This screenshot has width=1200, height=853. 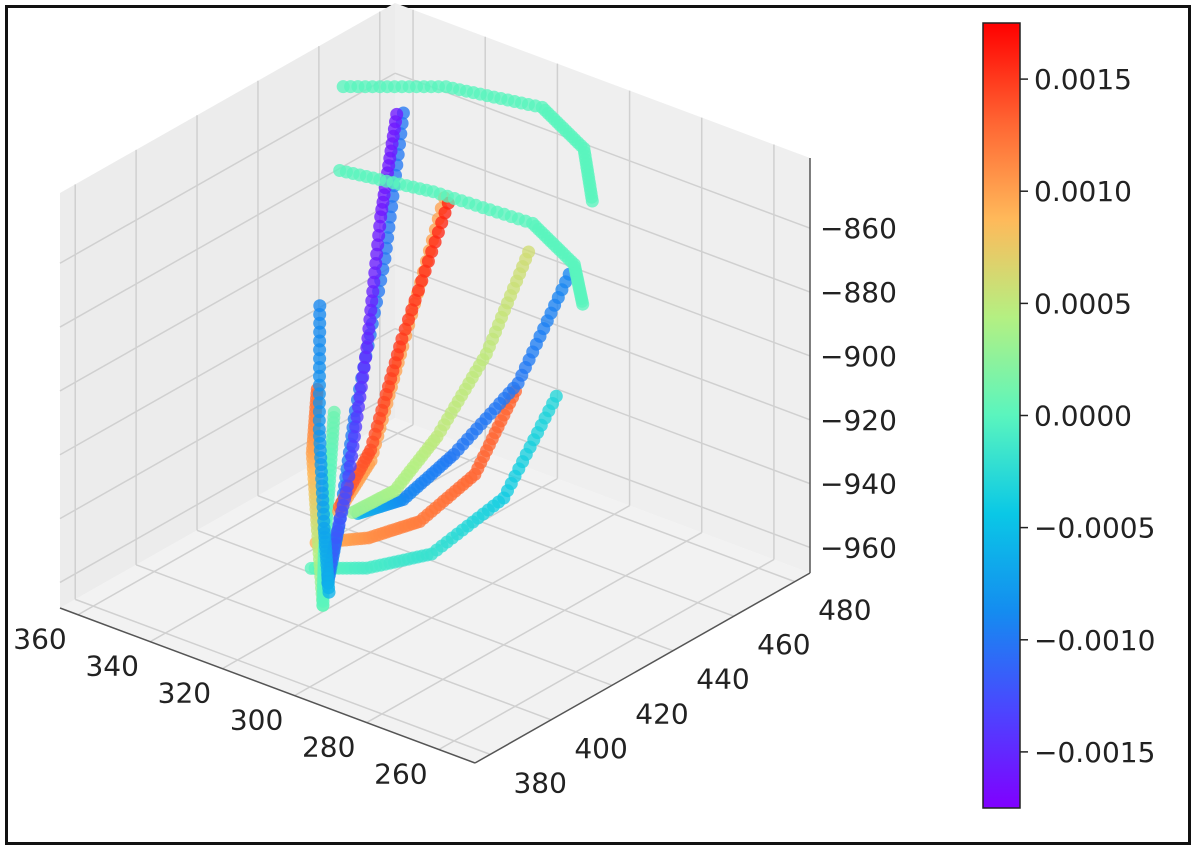 What do you see at coordinates (256, 720) in the screenshot?
I see `x-tick-label: 300` at bounding box center [256, 720].